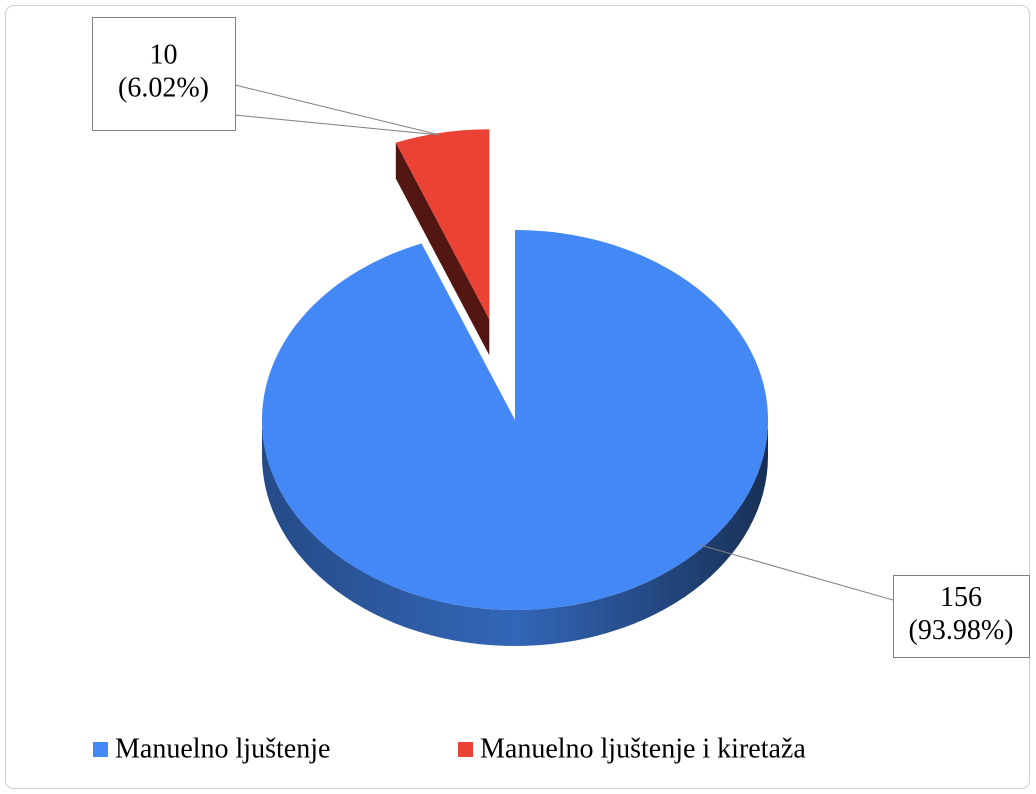 Image resolution: width=1036 pixels, height=794 pixels. Describe the element at coordinates (442, 224) in the screenshot. I see `slice` at that location.